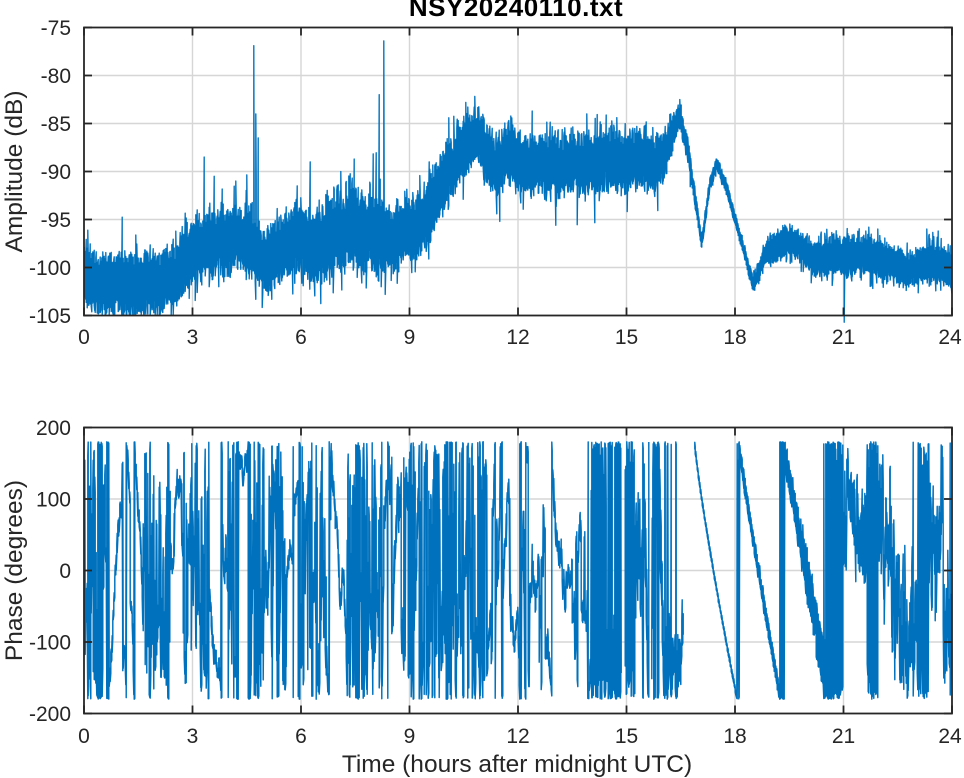 The width and height of the screenshot is (964, 778). Describe the element at coordinates (14, 171) in the screenshot. I see `svg-text: Amplitude (dB)` at that location.